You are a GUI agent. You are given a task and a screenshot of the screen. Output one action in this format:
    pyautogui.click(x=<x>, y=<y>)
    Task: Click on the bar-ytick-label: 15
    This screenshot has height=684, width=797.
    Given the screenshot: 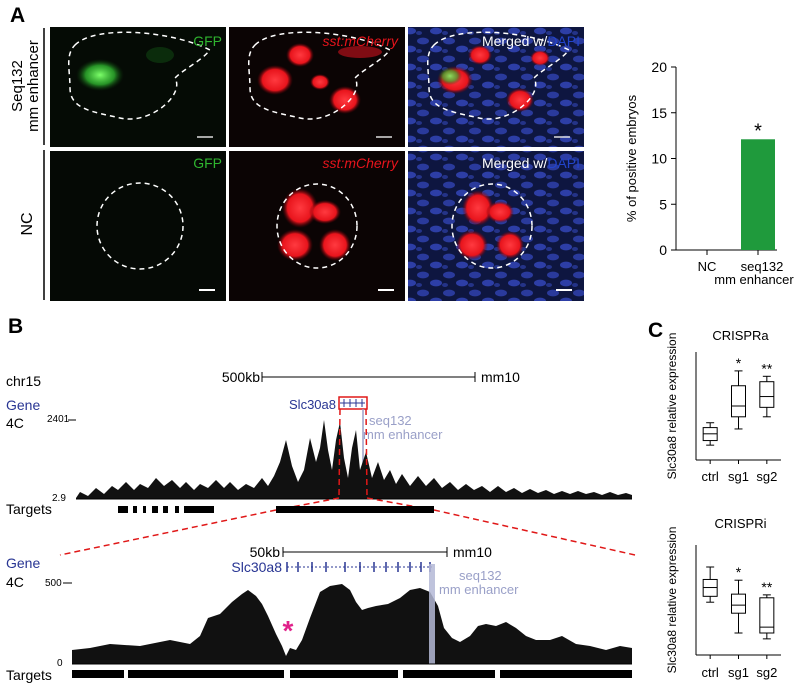 What is the action you would take?
    pyautogui.click(x=659, y=113)
    